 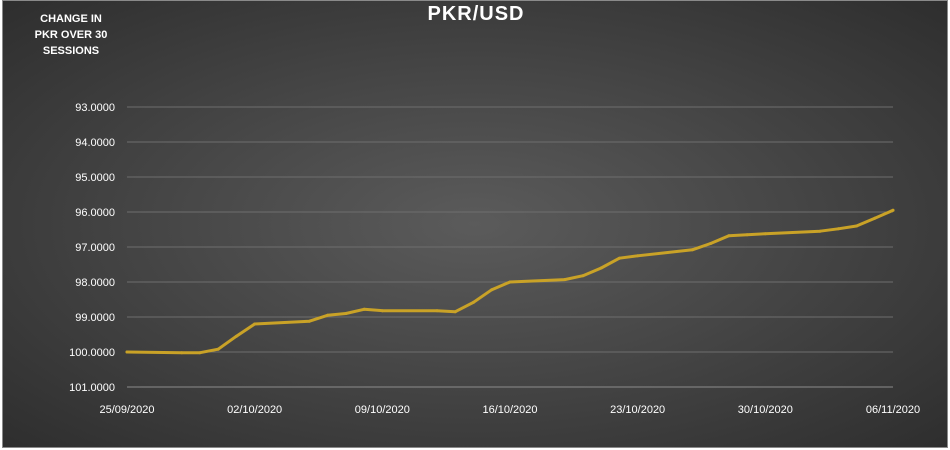 I want to click on chart-title: PKR/USD, so click(x=476, y=14).